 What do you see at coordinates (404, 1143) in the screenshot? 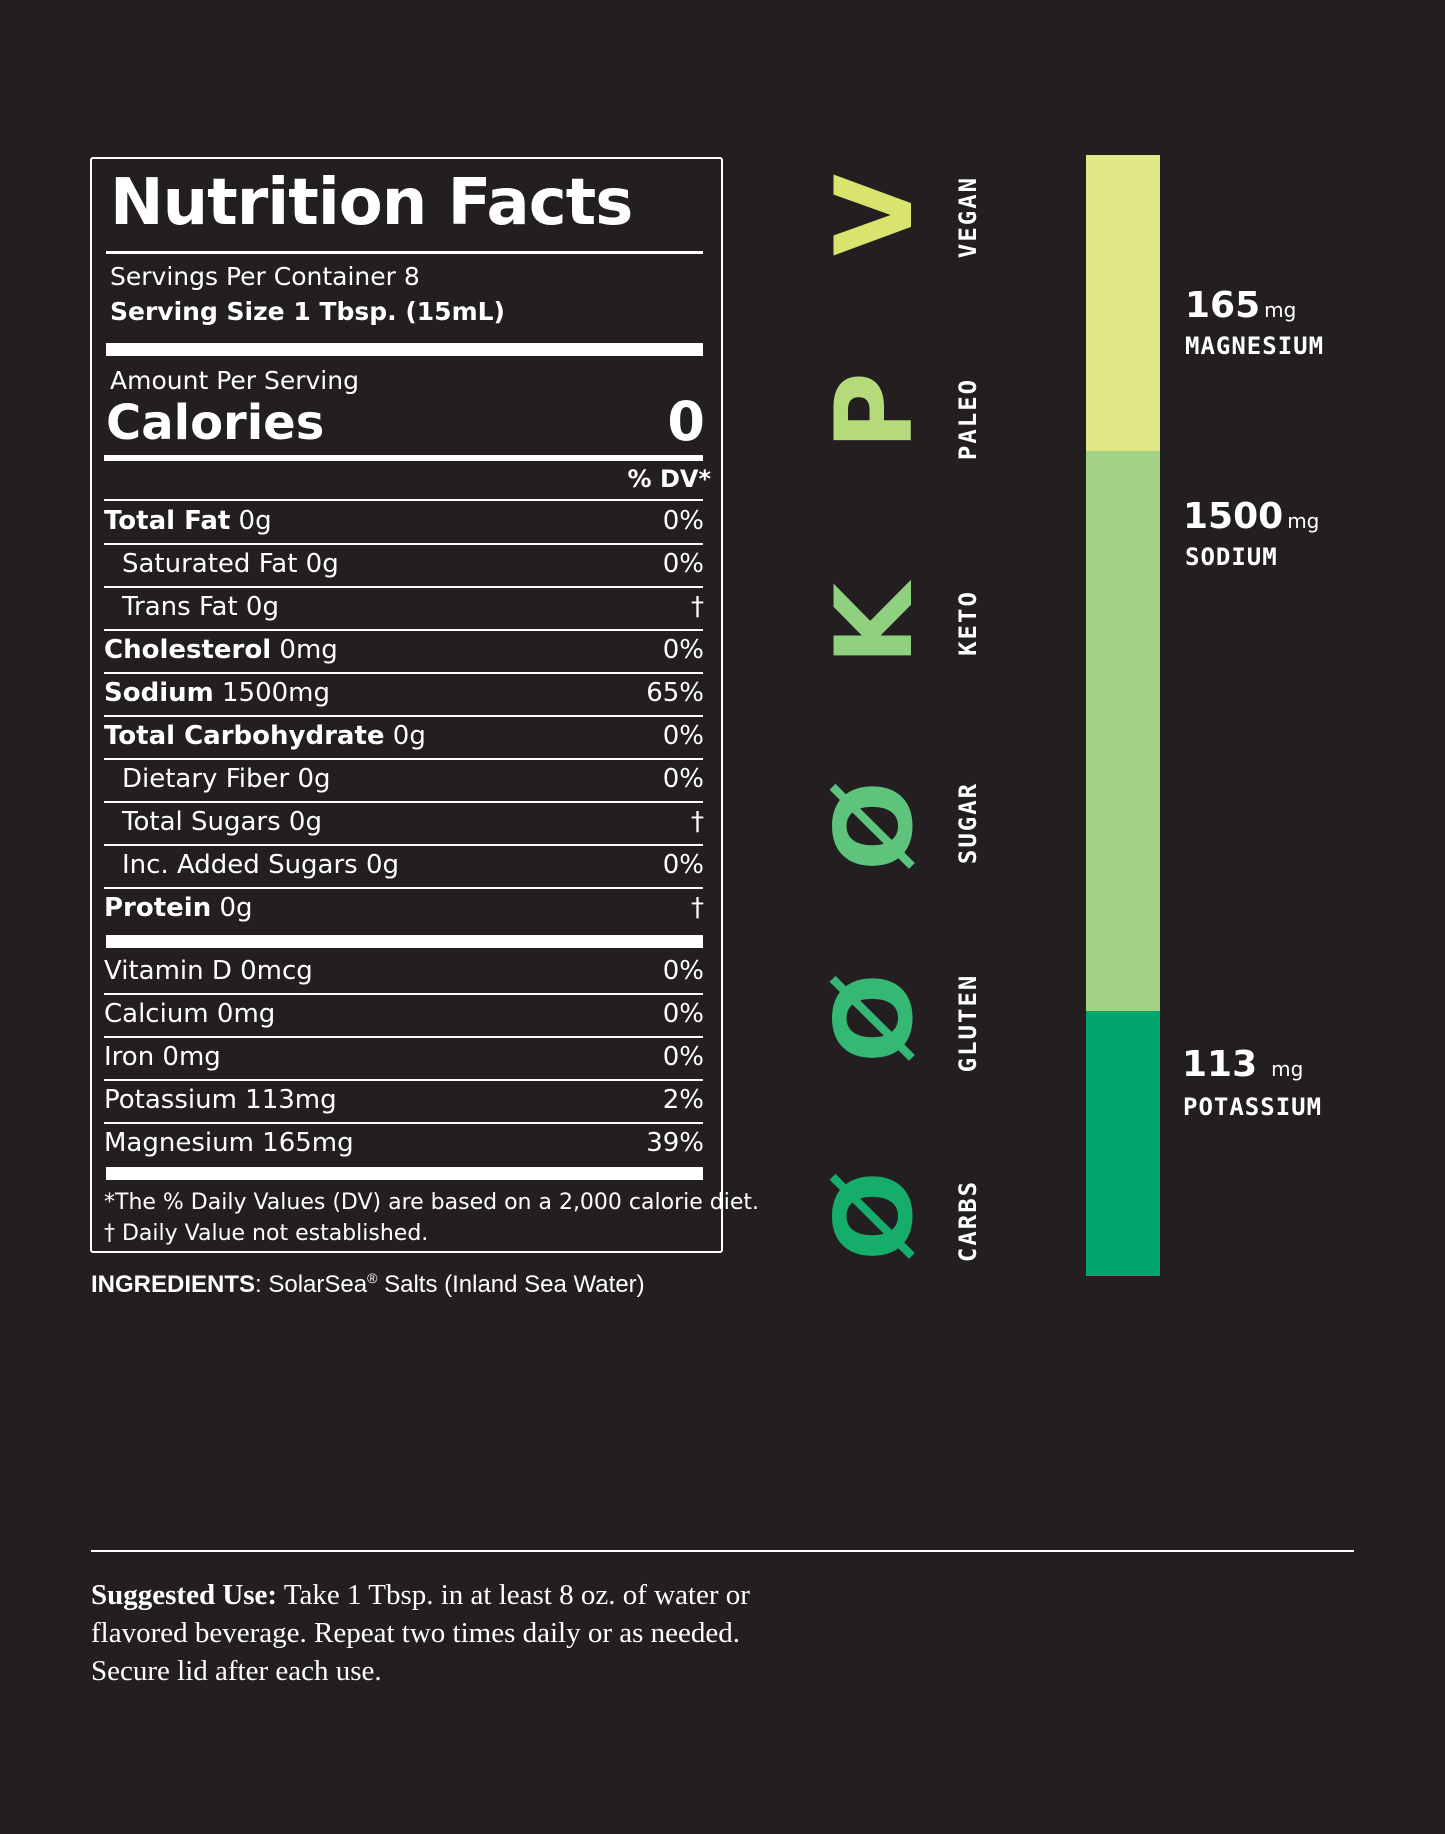
I see `vitamin-row: Magnesium 165mg 39%` at bounding box center [404, 1143].